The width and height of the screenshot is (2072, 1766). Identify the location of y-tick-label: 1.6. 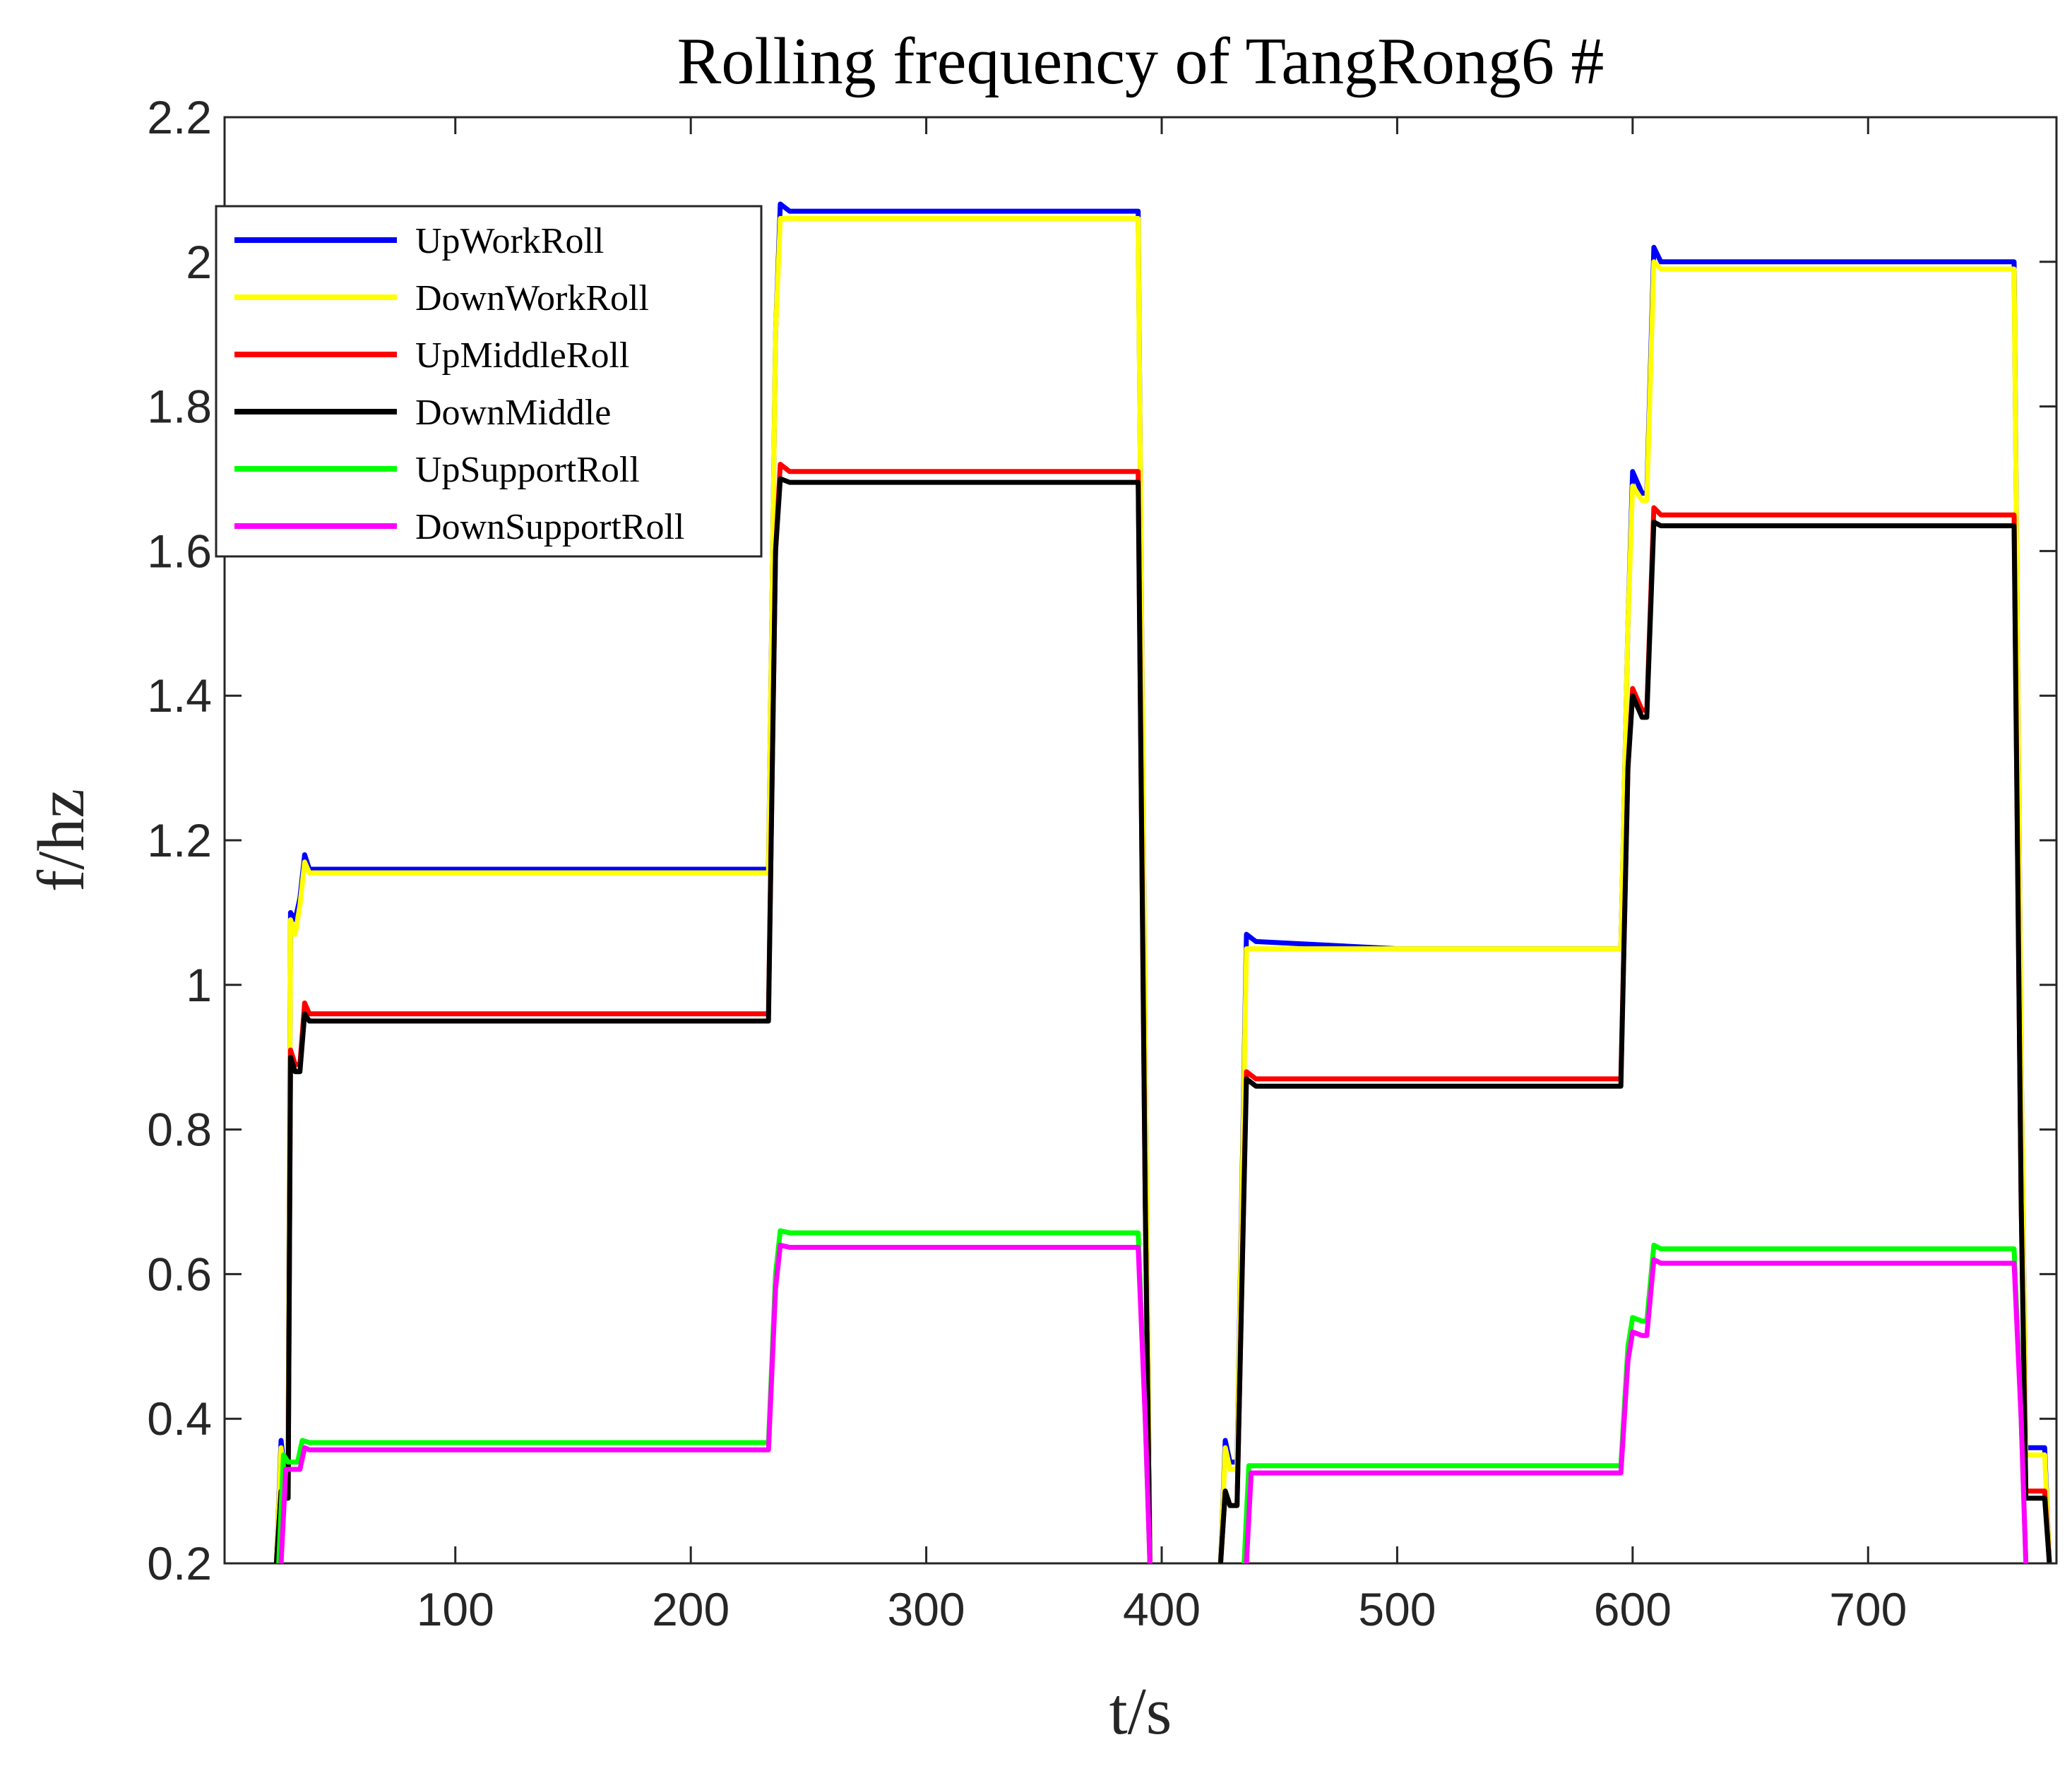
(179, 551).